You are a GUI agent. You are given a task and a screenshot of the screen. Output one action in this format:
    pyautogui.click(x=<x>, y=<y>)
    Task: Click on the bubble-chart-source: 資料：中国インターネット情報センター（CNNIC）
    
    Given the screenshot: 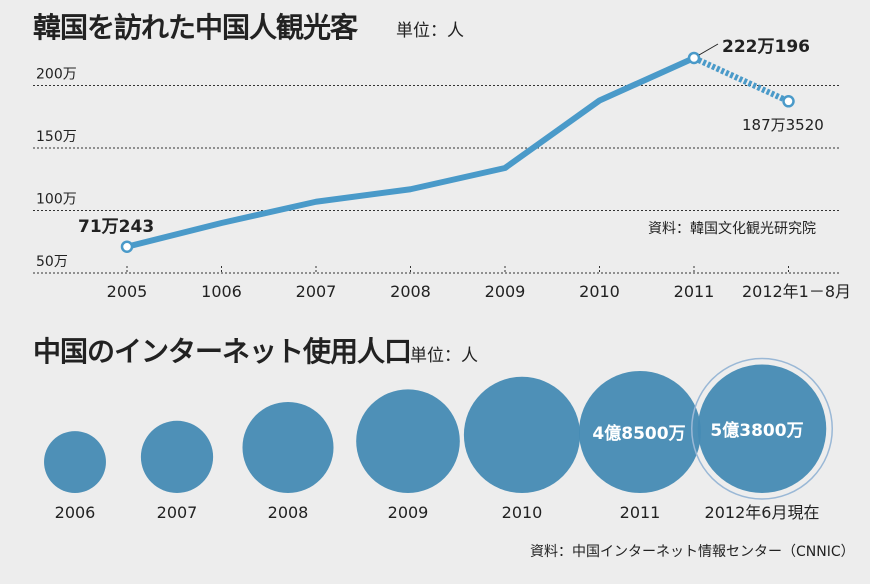 What is the action you would take?
    pyautogui.click(x=692, y=552)
    